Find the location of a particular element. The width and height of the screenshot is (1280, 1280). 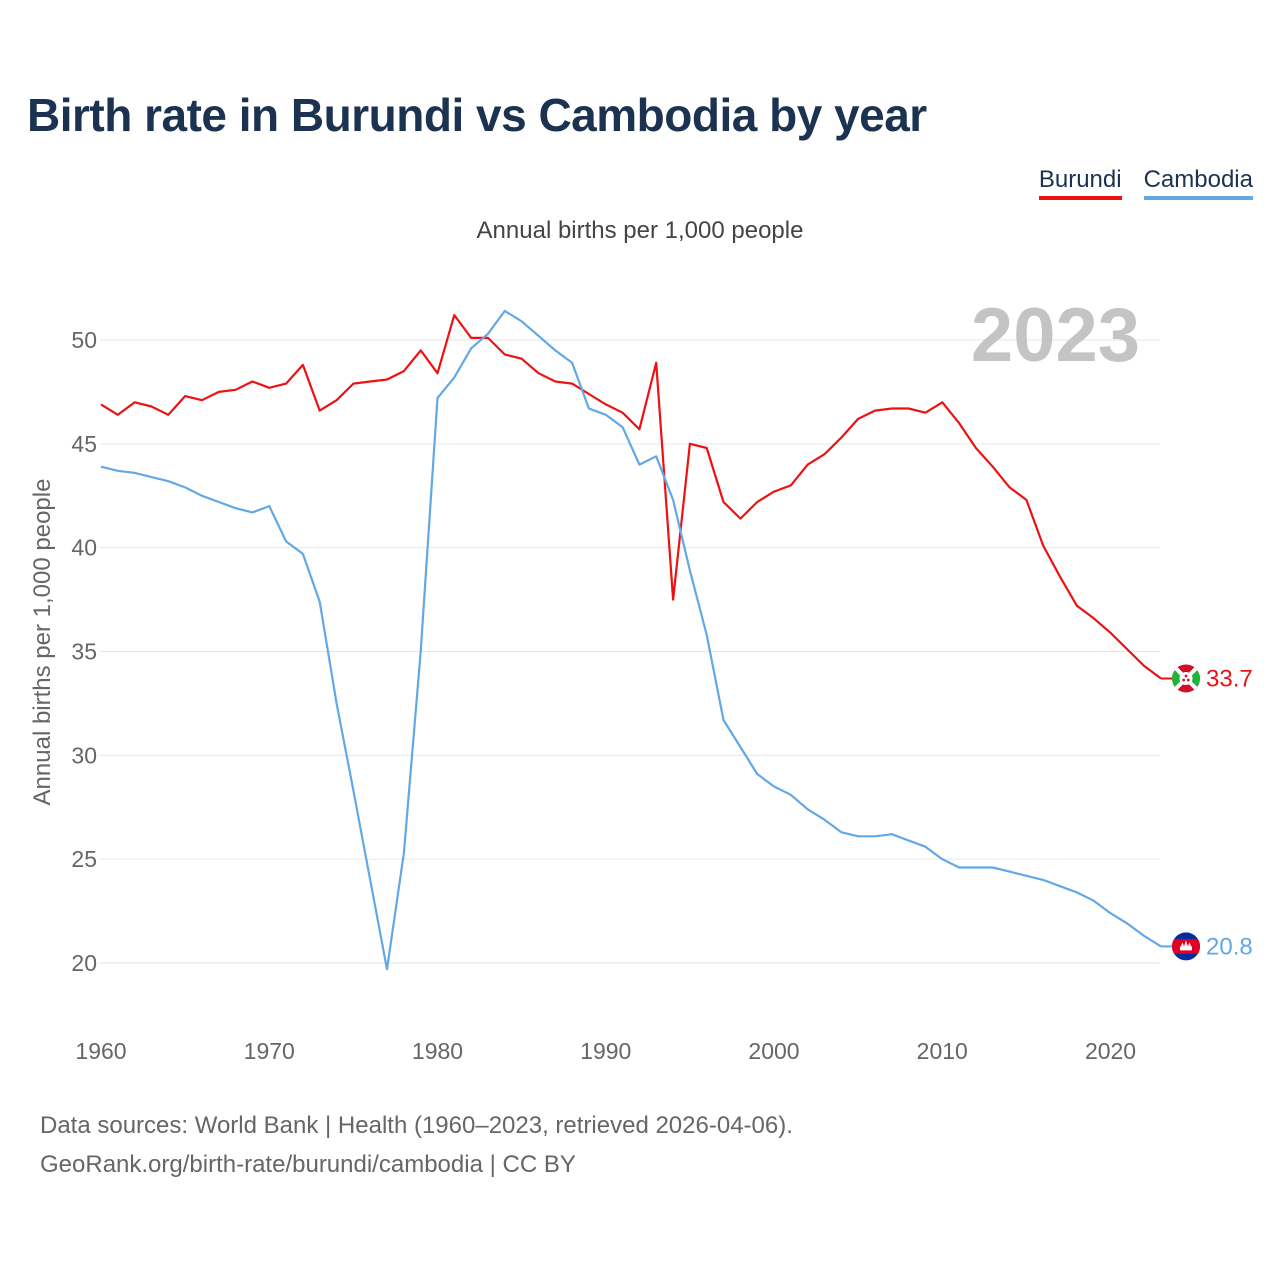

end-value-cambodia: 20.8 is located at coordinates (1229, 946).